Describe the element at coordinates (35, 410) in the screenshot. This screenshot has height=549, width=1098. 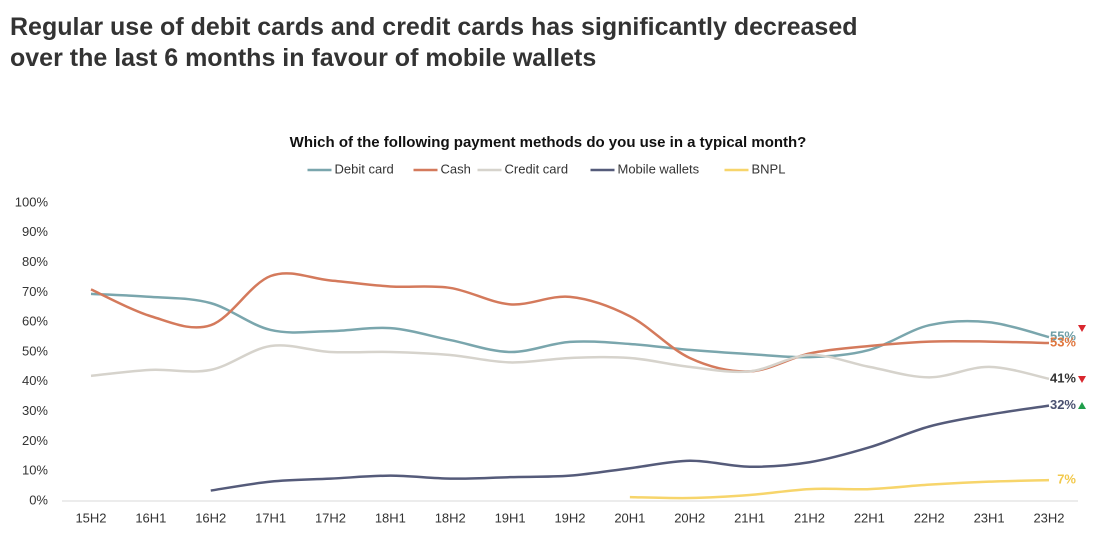
I see `y-tick-label: 30%` at that location.